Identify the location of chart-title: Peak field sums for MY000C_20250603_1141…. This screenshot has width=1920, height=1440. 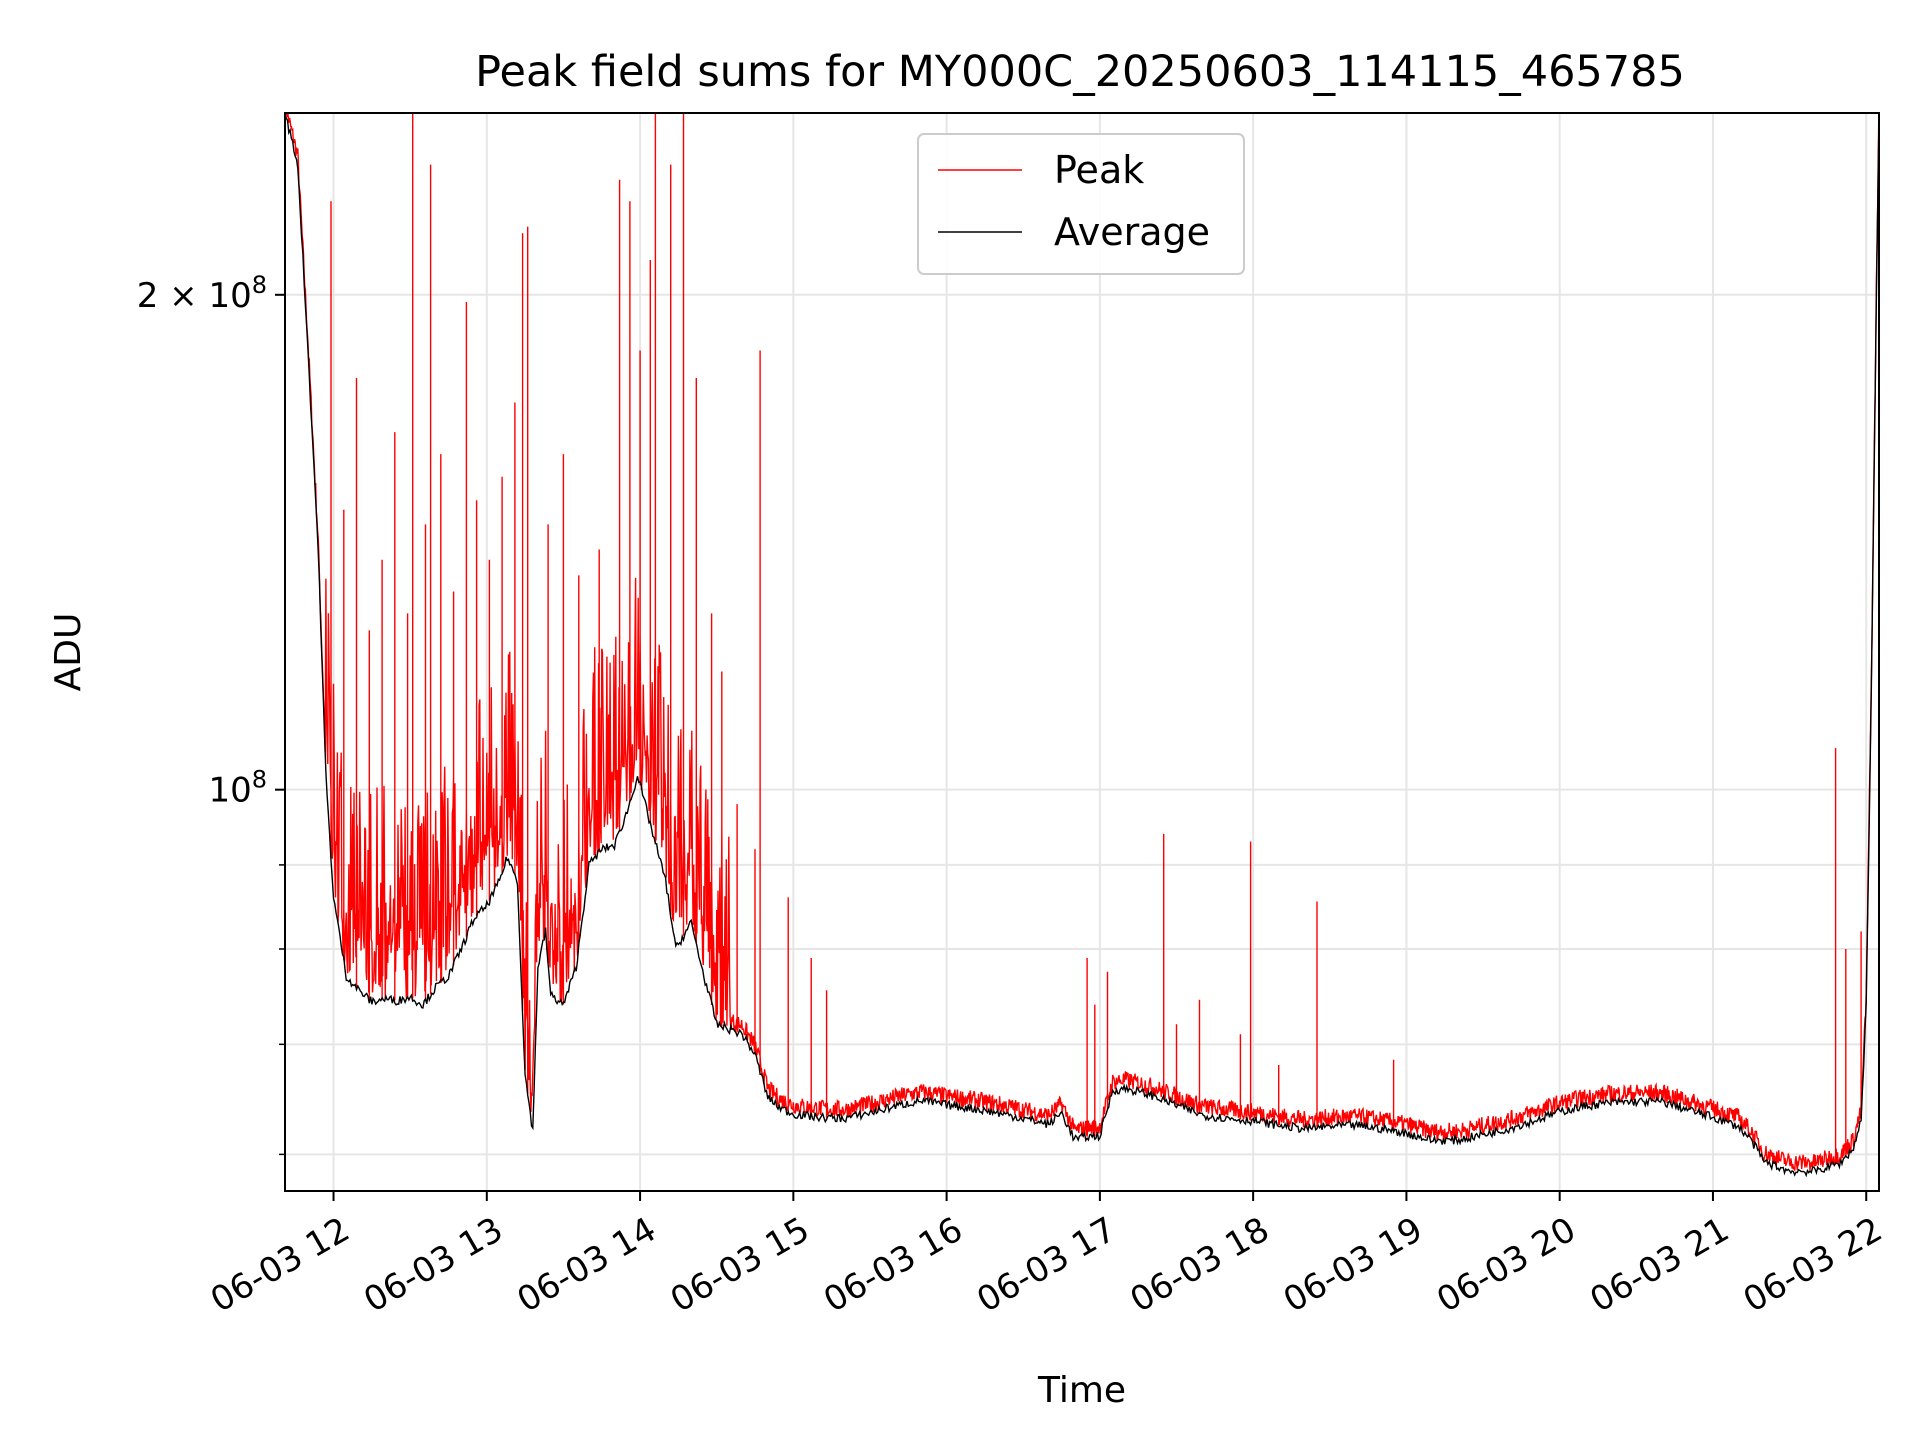
(1080, 72).